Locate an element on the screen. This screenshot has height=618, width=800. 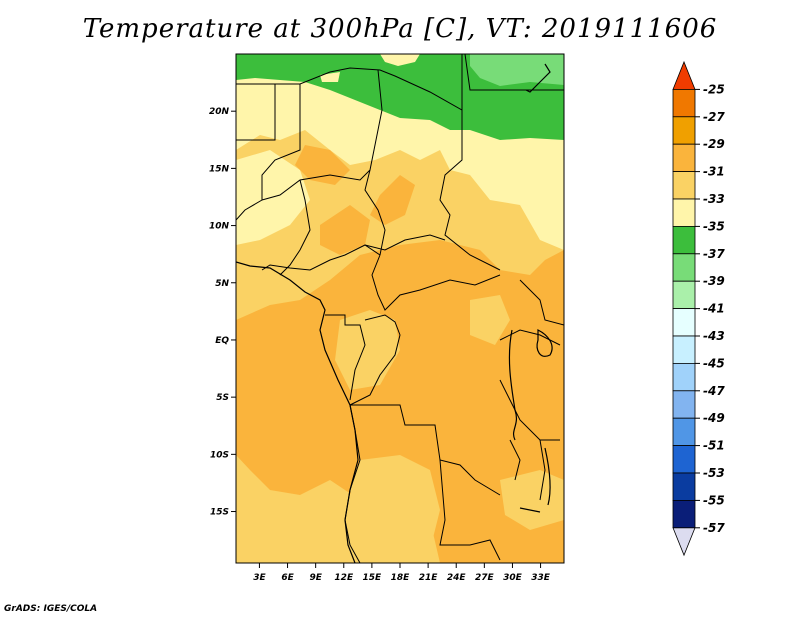
x-tick-label: 18E is located at coordinates (401, 578).